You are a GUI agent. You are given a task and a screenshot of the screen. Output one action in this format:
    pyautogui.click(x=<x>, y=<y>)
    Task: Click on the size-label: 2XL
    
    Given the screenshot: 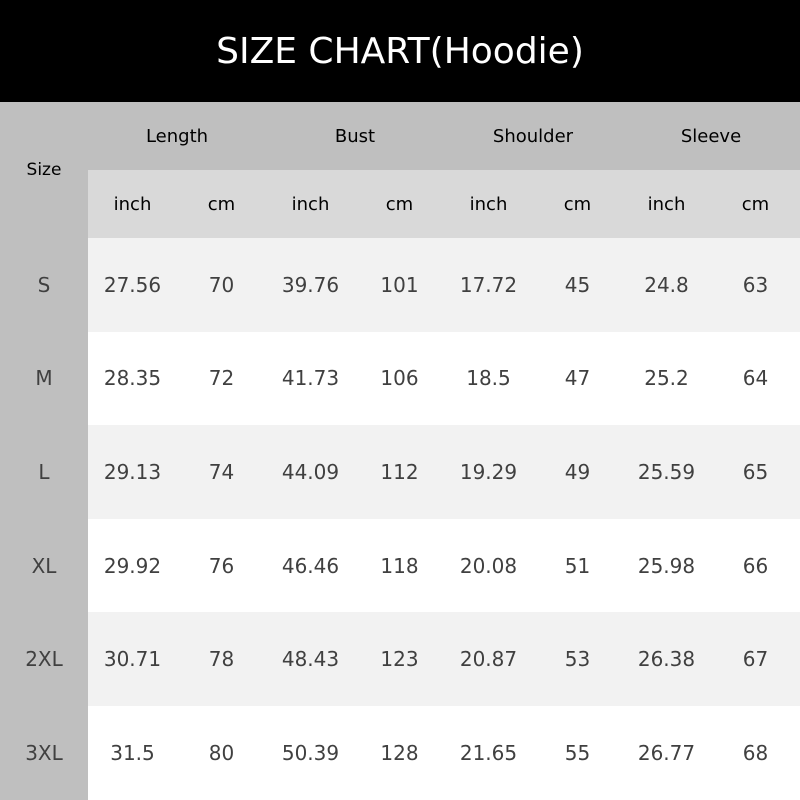 What is the action you would take?
    pyautogui.click(x=44, y=659)
    